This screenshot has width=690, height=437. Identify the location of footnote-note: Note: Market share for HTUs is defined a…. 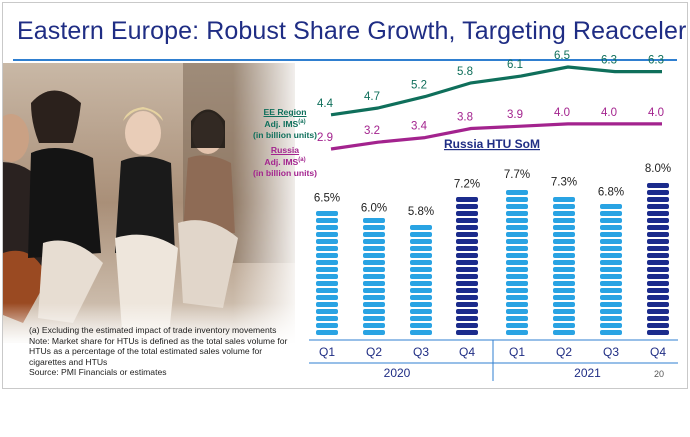
(158, 351).